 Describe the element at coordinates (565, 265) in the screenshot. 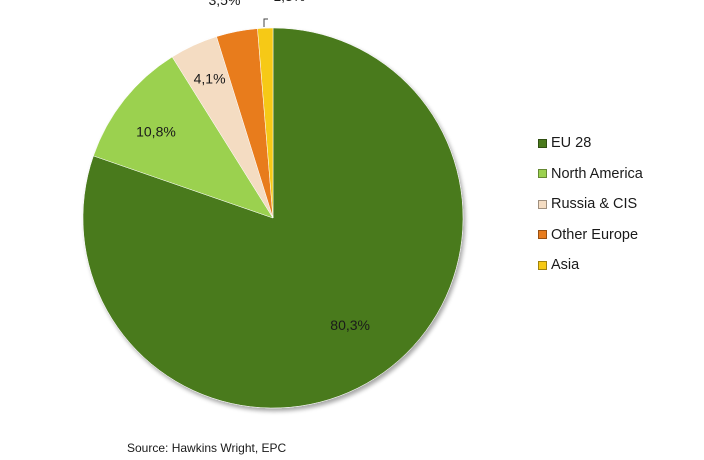

I see `legend-label-asia: Asia` at that location.